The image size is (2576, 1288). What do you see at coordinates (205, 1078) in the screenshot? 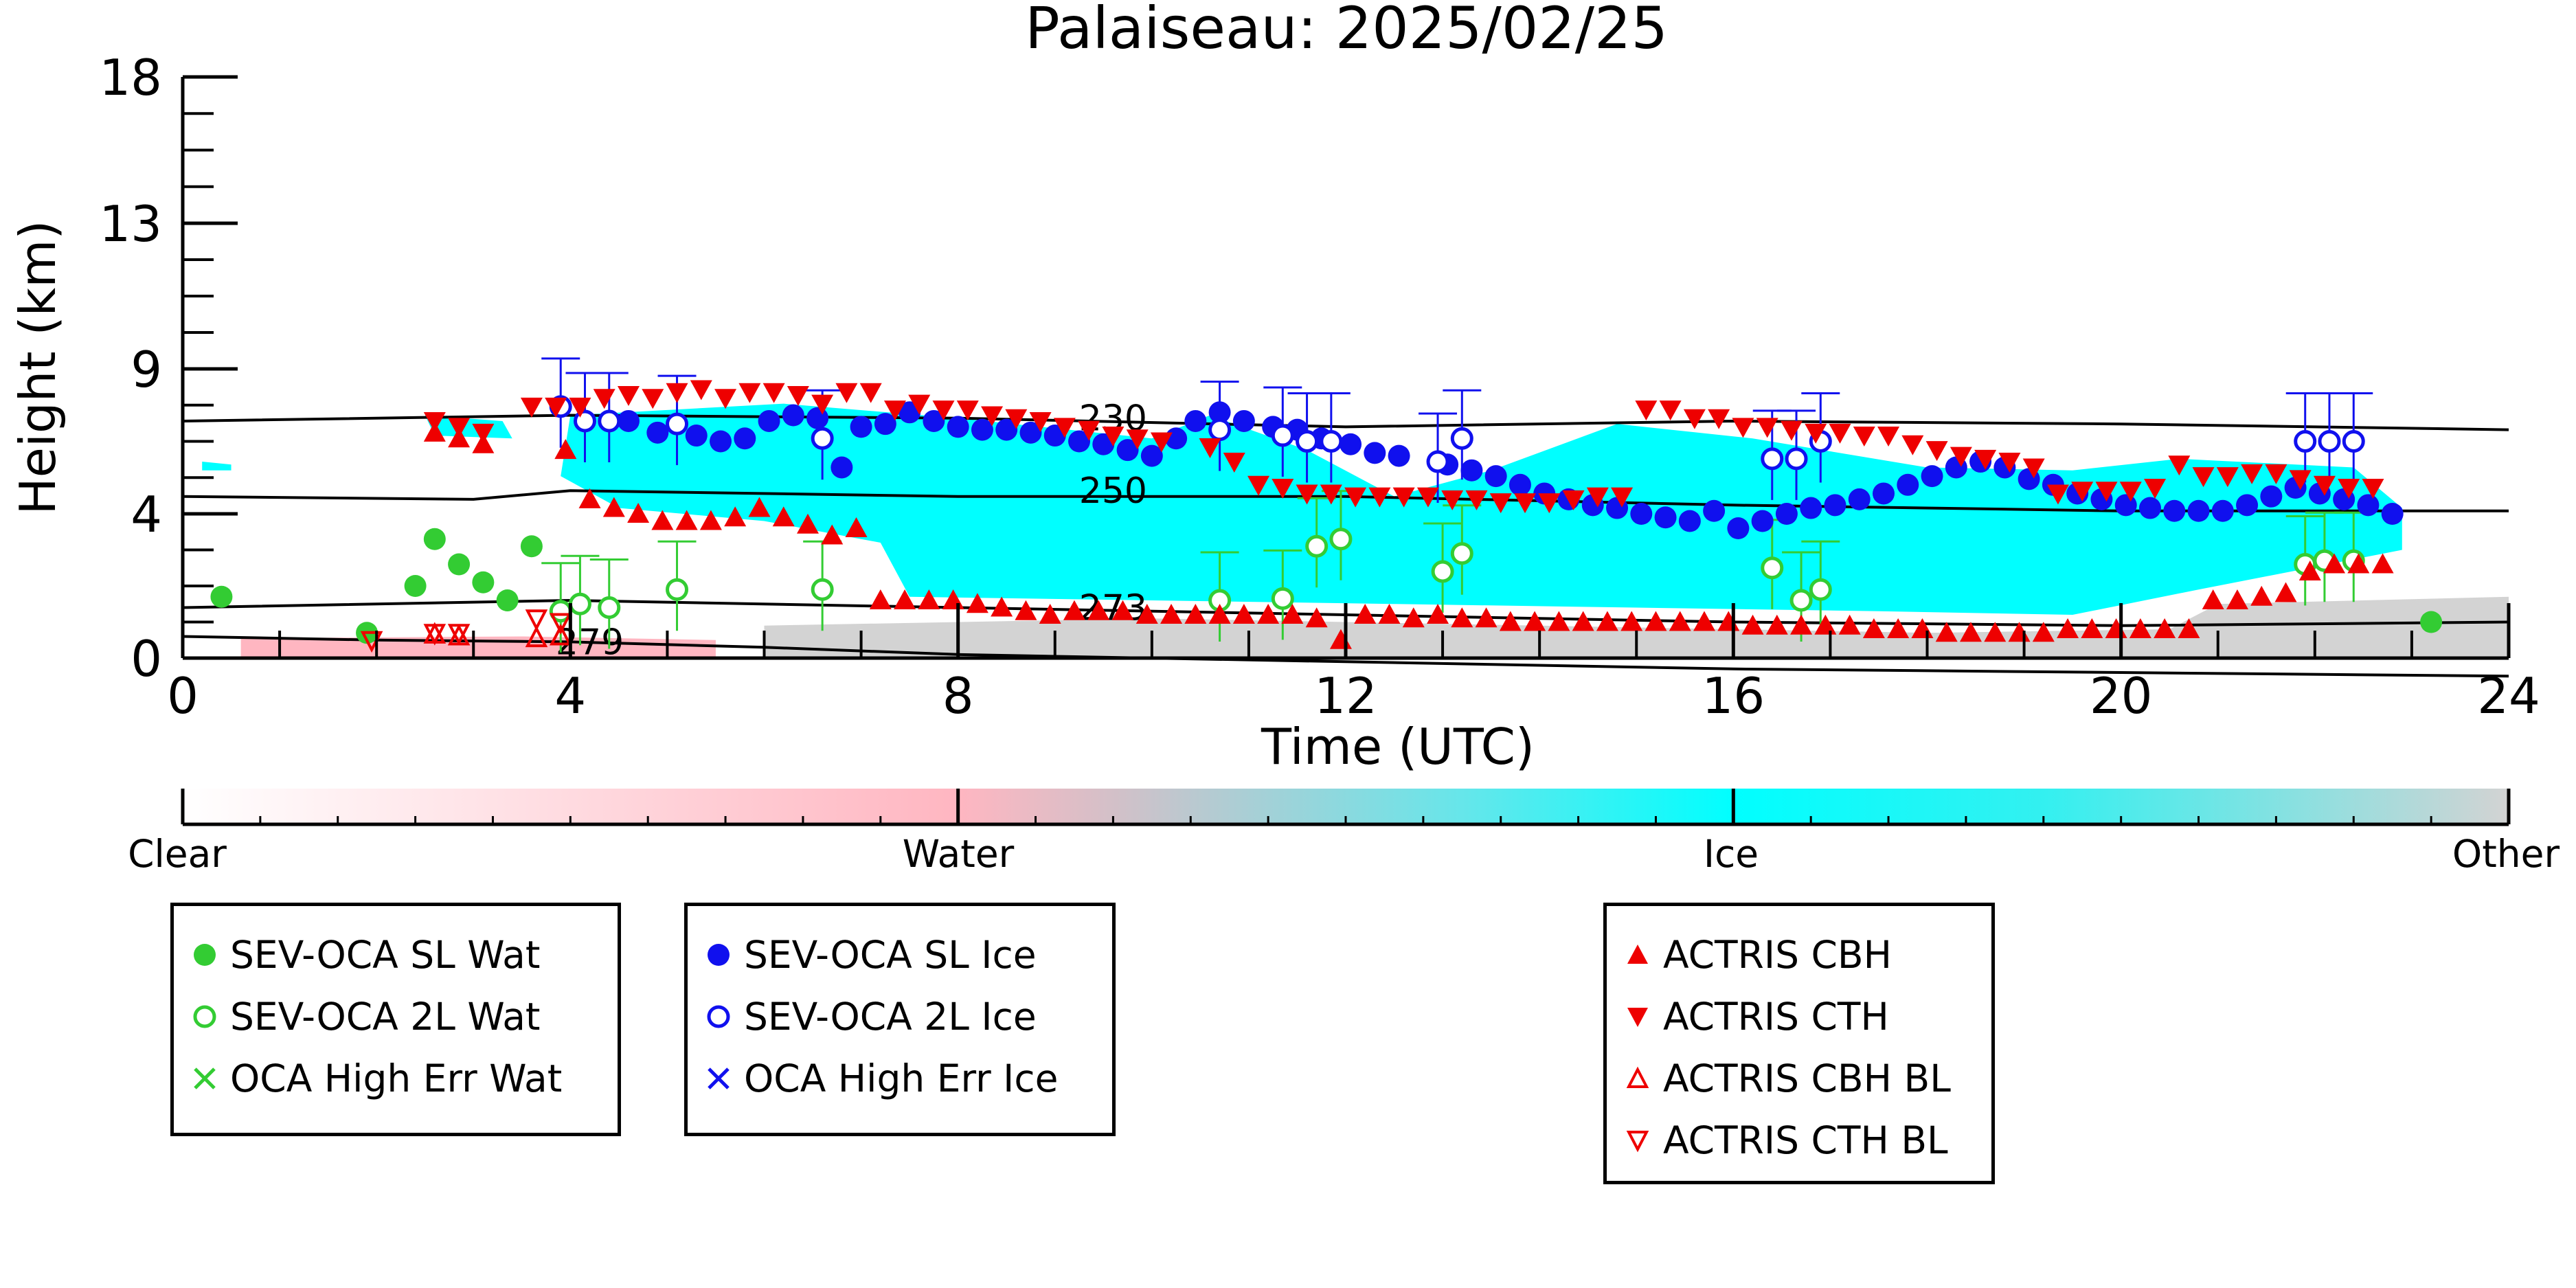
I see `green-x-icon` at bounding box center [205, 1078].